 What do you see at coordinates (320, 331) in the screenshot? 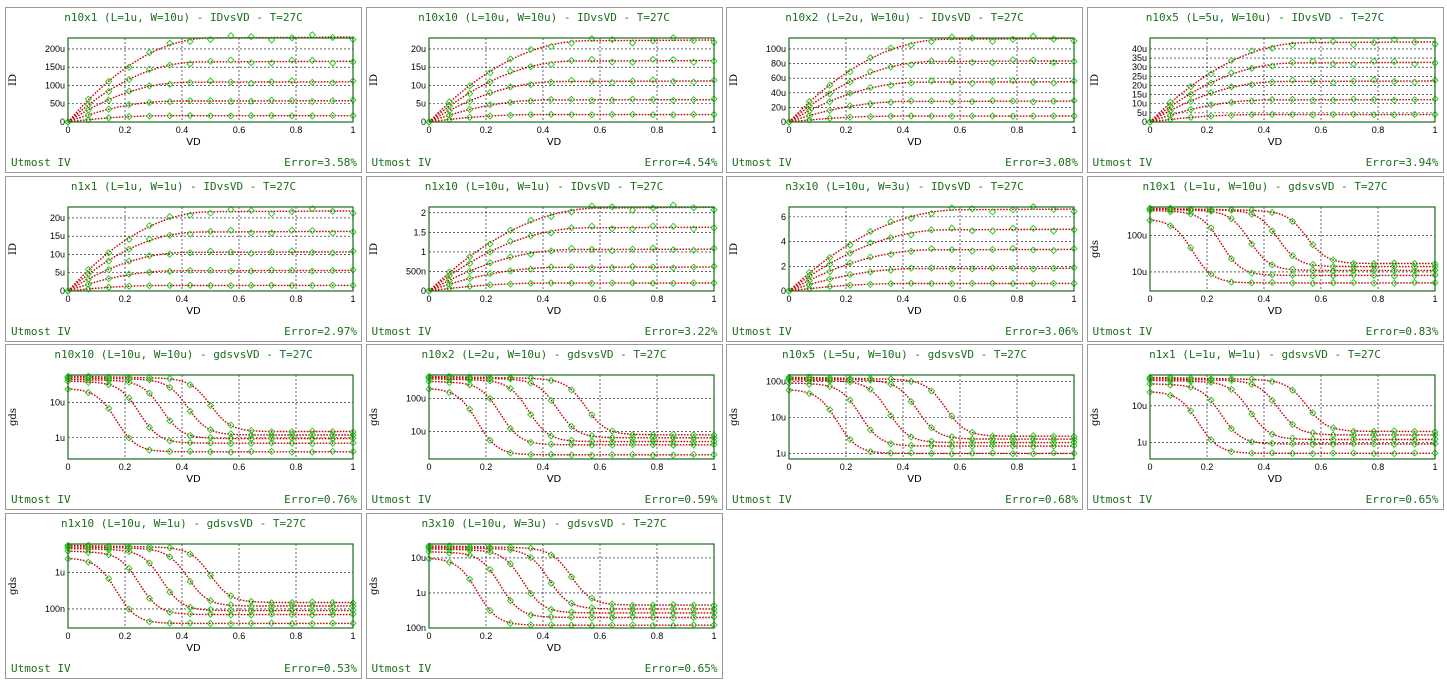
I see `error-label: Error=2.97%` at bounding box center [320, 331].